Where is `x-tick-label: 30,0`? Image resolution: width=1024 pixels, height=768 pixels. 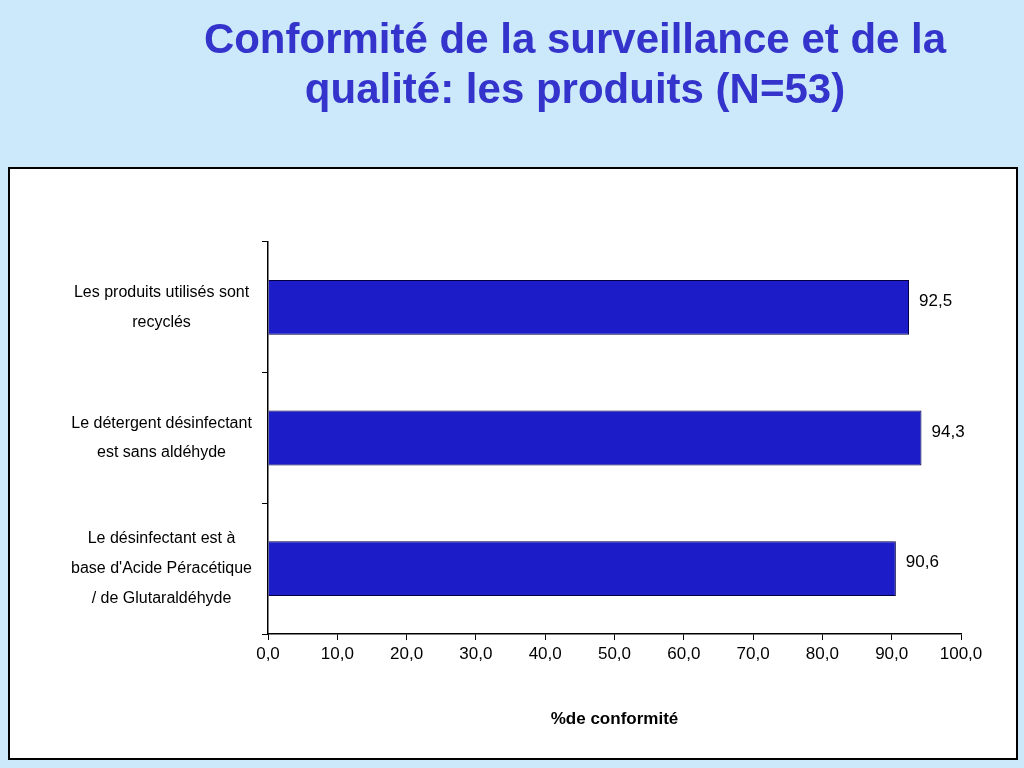
x-tick-label: 30,0 is located at coordinates (476, 653).